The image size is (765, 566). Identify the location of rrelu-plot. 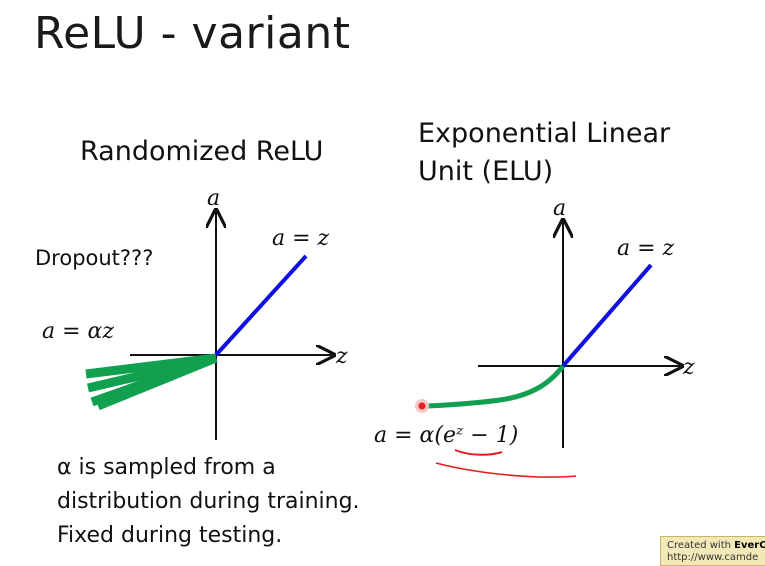
(208, 326).